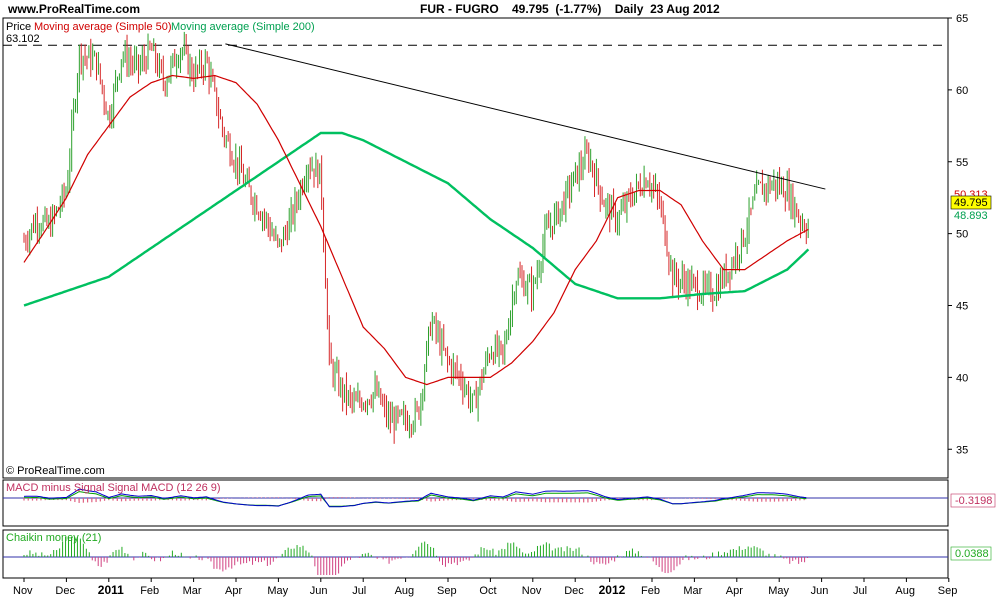  What do you see at coordinates (74, 9) in the screenshot?
I see `site-url: www.ProRealTime.com` at bounding box center [74, 9].